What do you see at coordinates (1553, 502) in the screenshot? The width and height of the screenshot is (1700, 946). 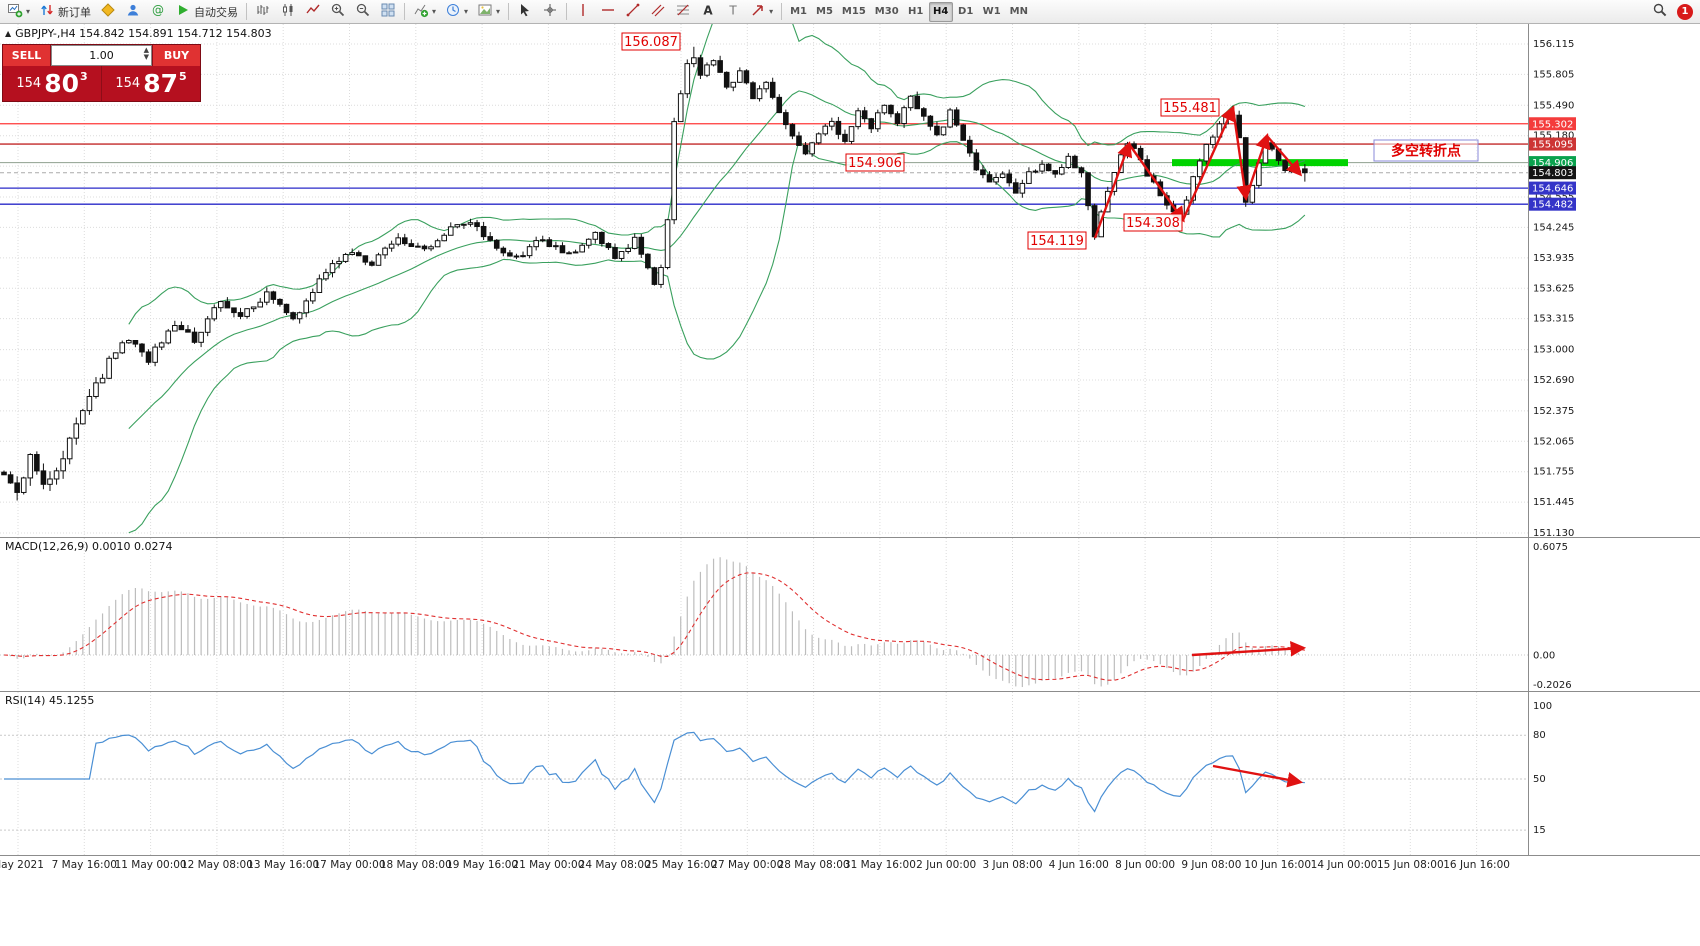 I see `svg-text: 151.445` at bounding box center [1553, 502].